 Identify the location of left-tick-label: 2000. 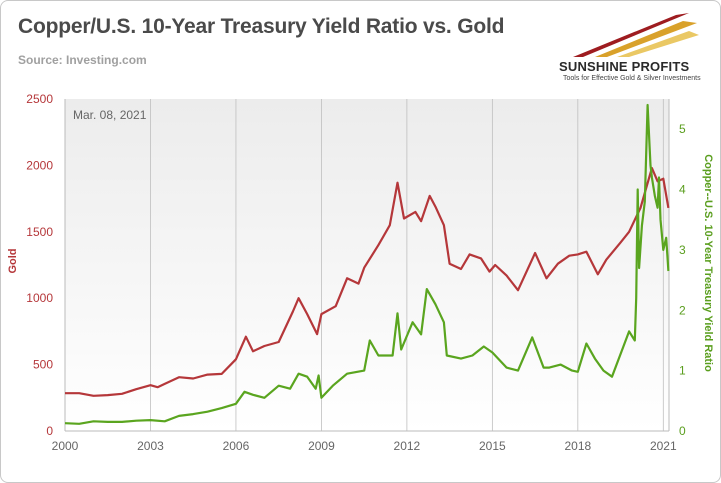
(39, 165).